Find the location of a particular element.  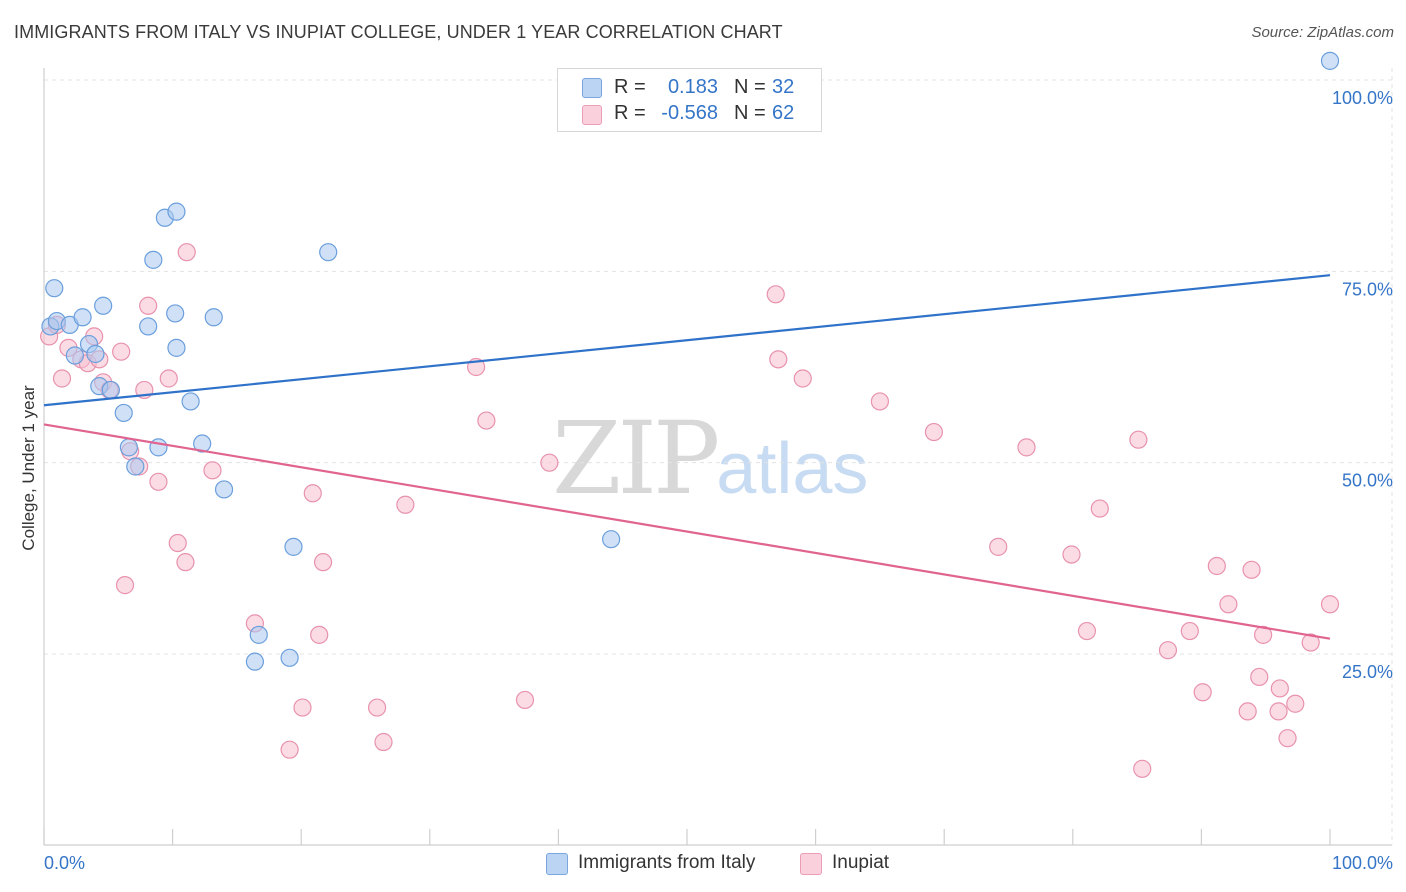

x-tick-label: 100.0% is located at coordinates (1362, 863).